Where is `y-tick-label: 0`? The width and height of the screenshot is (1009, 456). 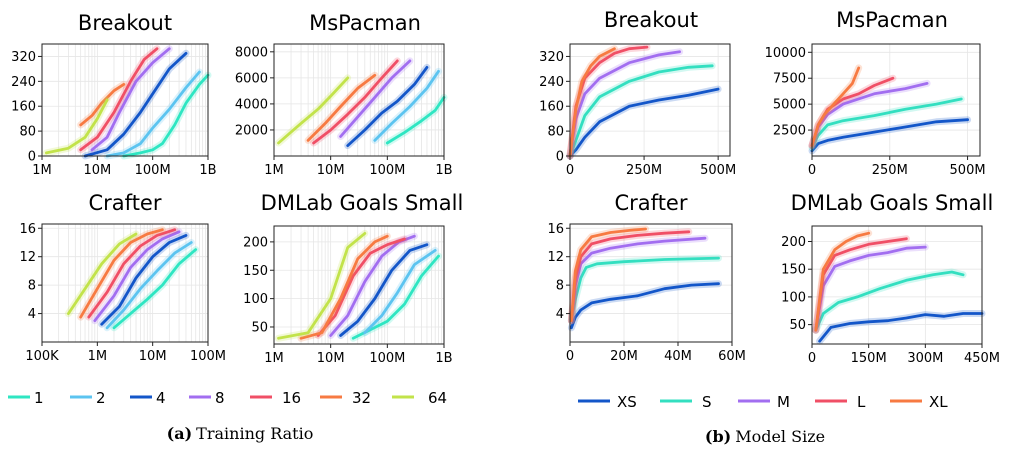
y-tick-label: 0 is located at coordinates (560, 157).